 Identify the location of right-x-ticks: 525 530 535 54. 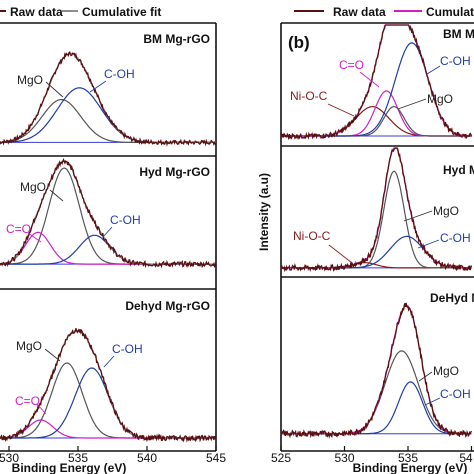
(372, 455).